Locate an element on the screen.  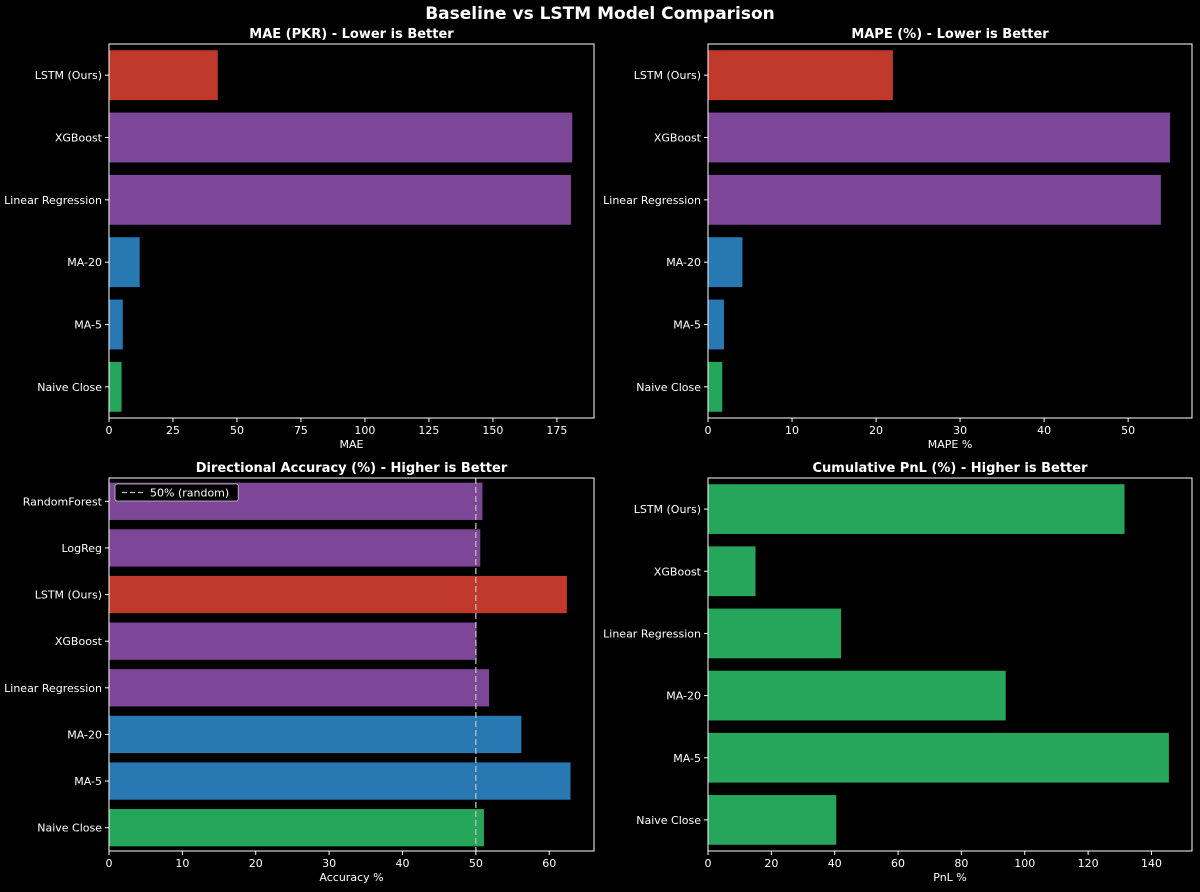
x-axis-label: PnL % is located at coordinates (950, 877).